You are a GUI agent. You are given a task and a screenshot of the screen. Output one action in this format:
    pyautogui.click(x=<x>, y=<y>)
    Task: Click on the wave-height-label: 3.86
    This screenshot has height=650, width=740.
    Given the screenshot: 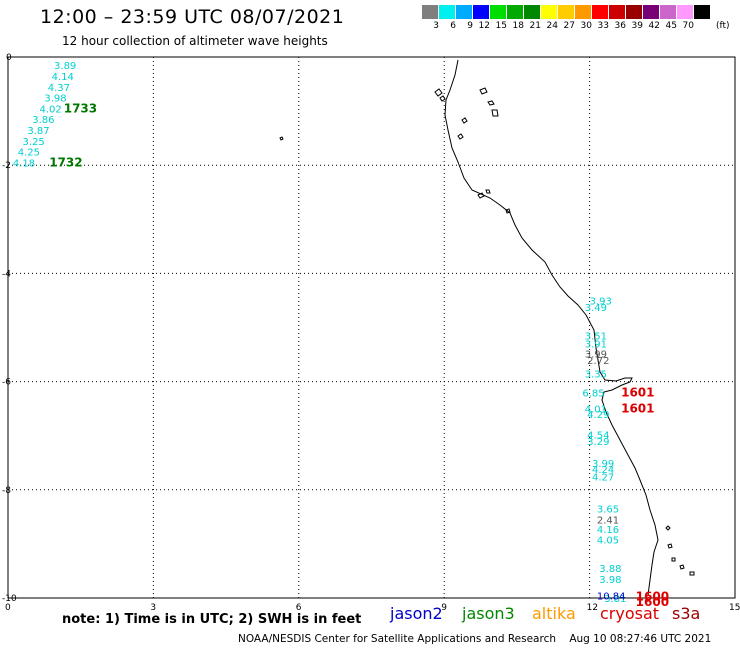 What is the action you would take?
    pyautogui.click(x=43, y=120)
    